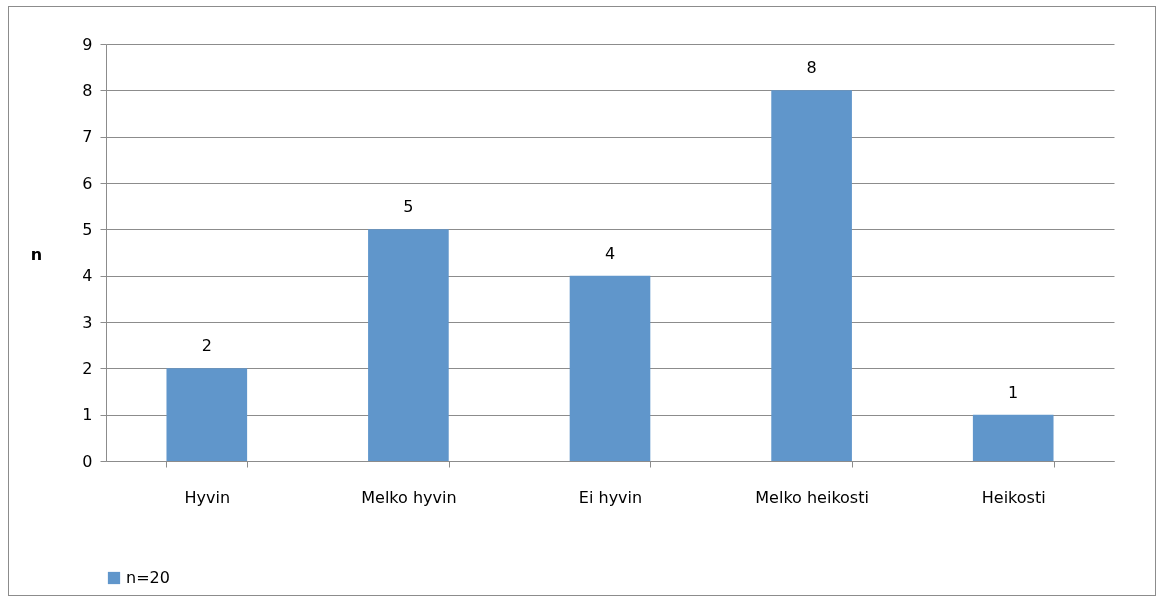  I want to click on y-tick-label: 5, so click(87, 229).